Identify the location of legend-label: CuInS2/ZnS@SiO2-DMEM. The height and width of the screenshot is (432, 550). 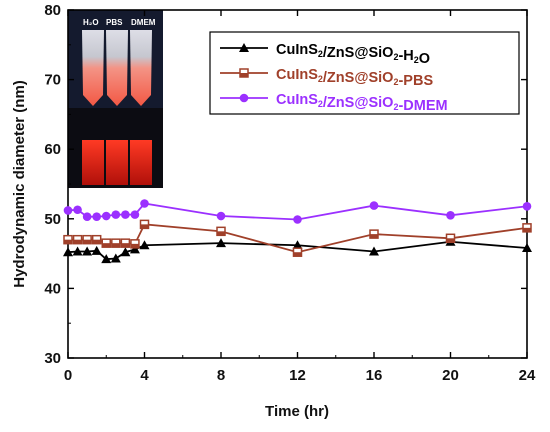
(362, 103).